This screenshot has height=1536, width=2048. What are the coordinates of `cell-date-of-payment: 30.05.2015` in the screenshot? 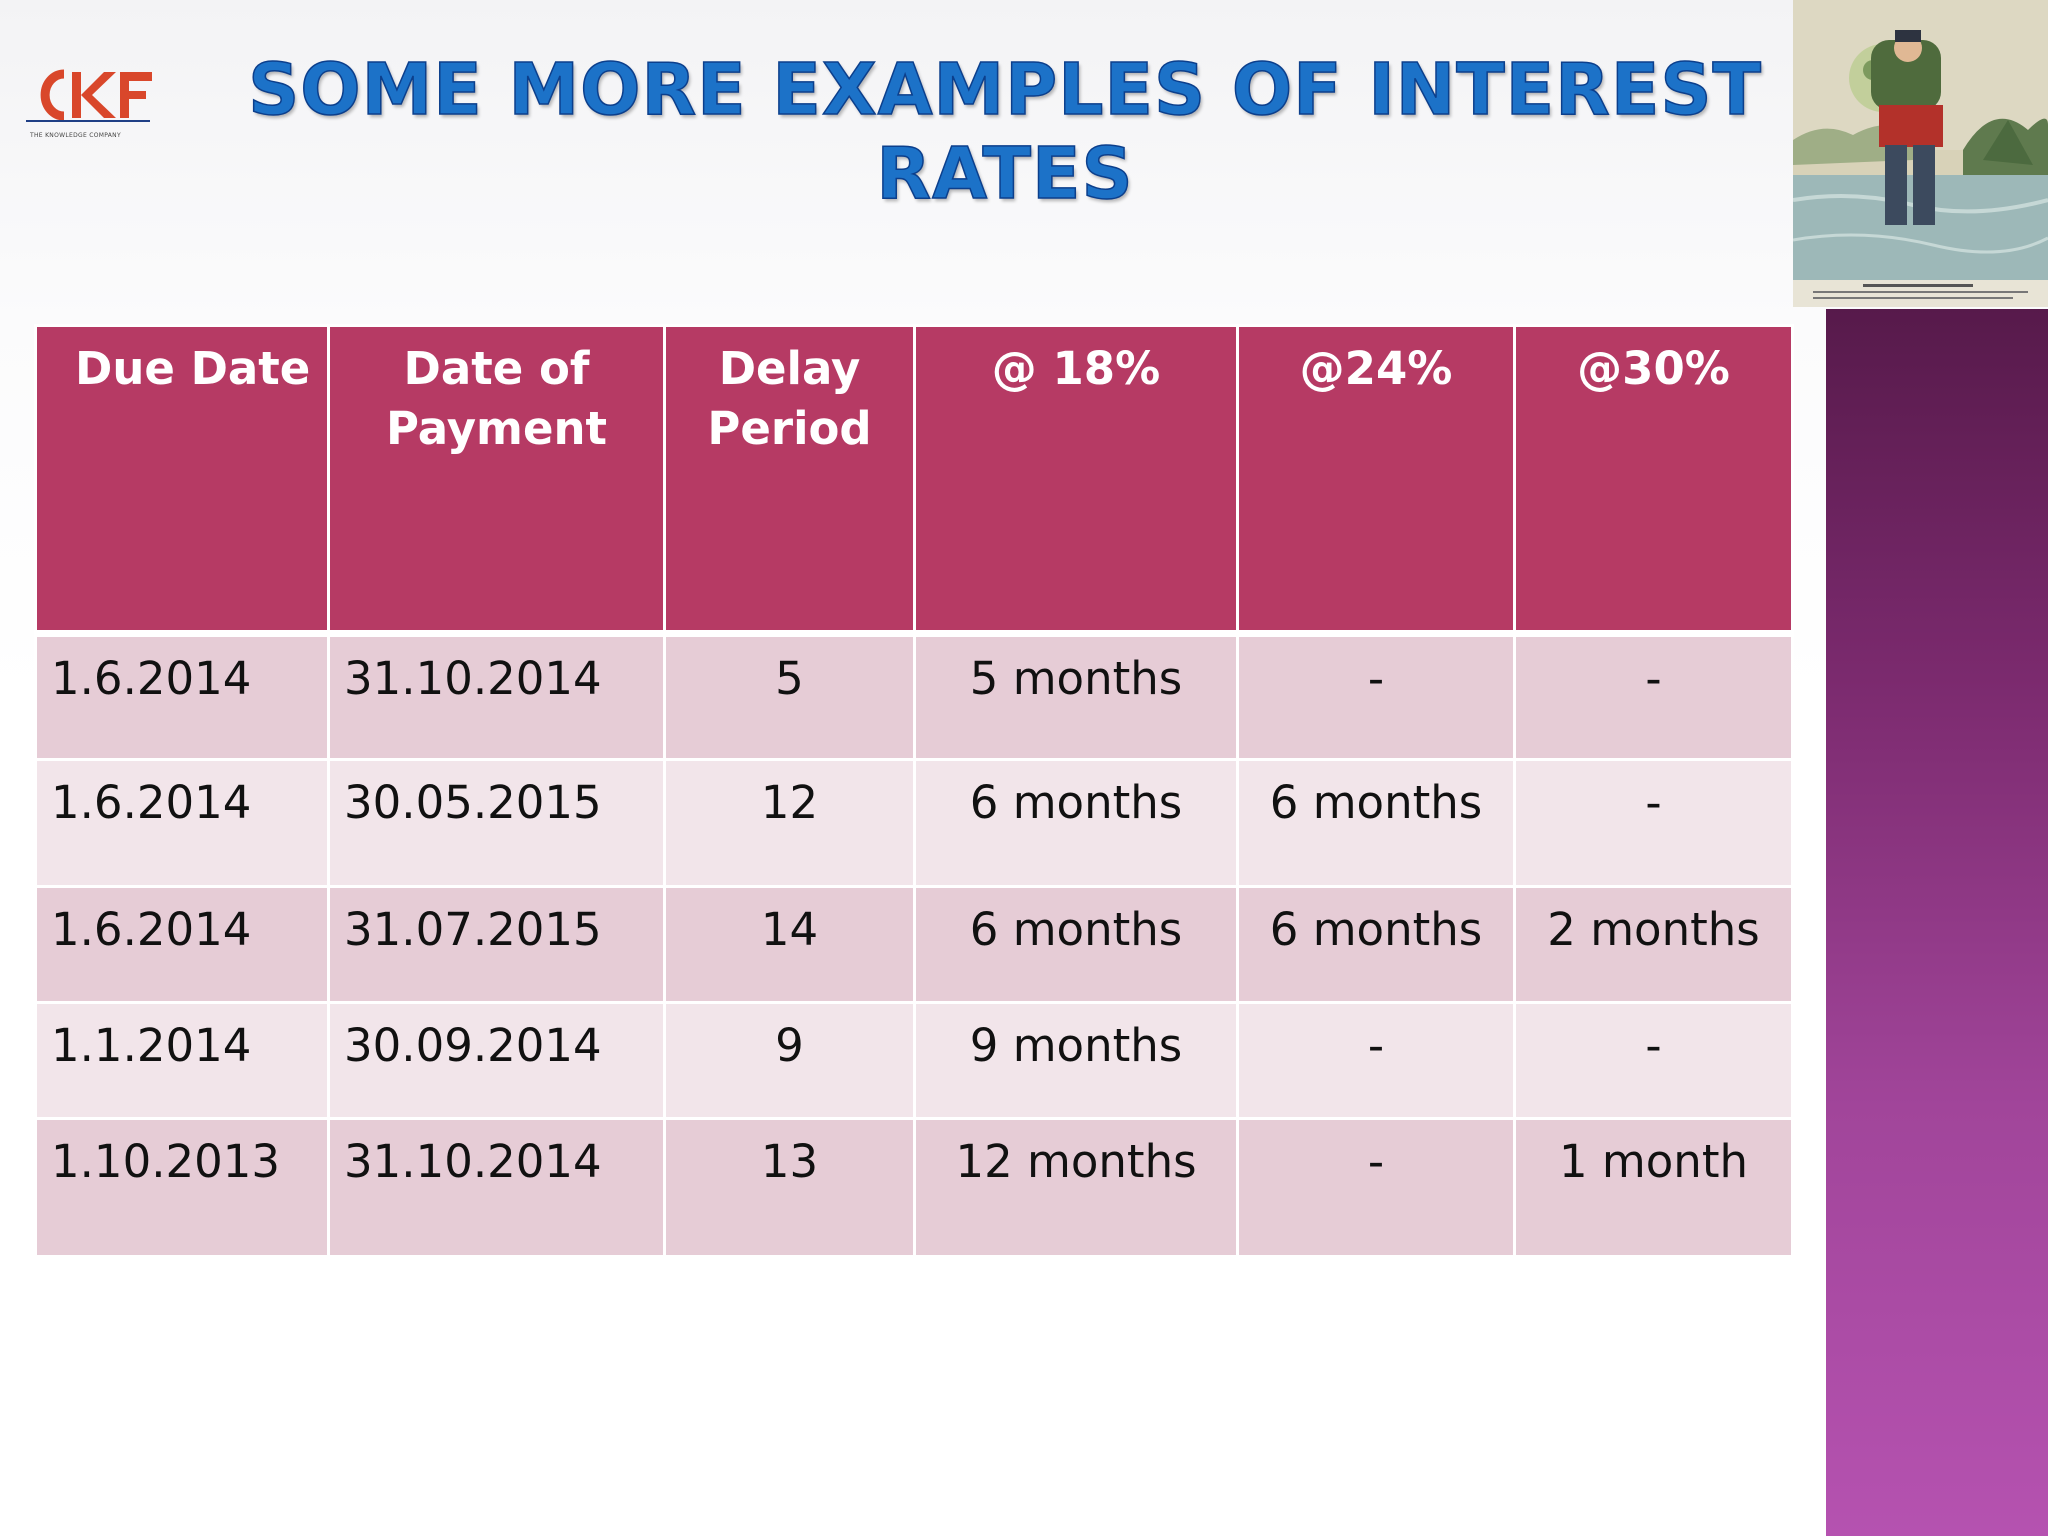 It's located at (496, 823).